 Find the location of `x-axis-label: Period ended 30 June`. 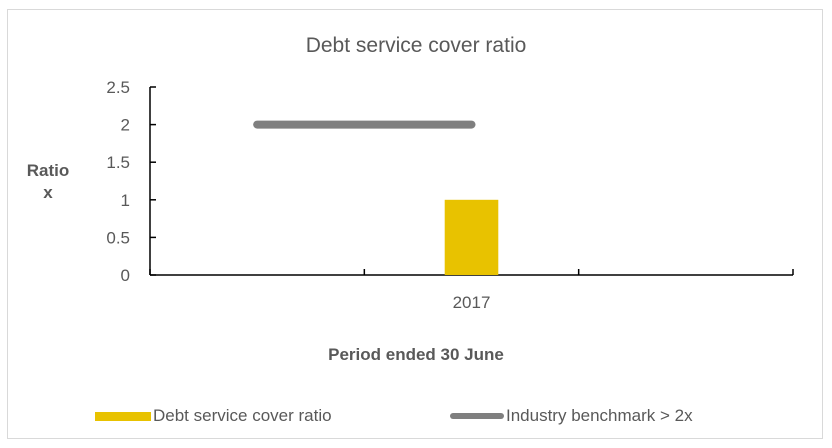

x-axis-label: Period ended 30 June is located at coordinates (416, 354).